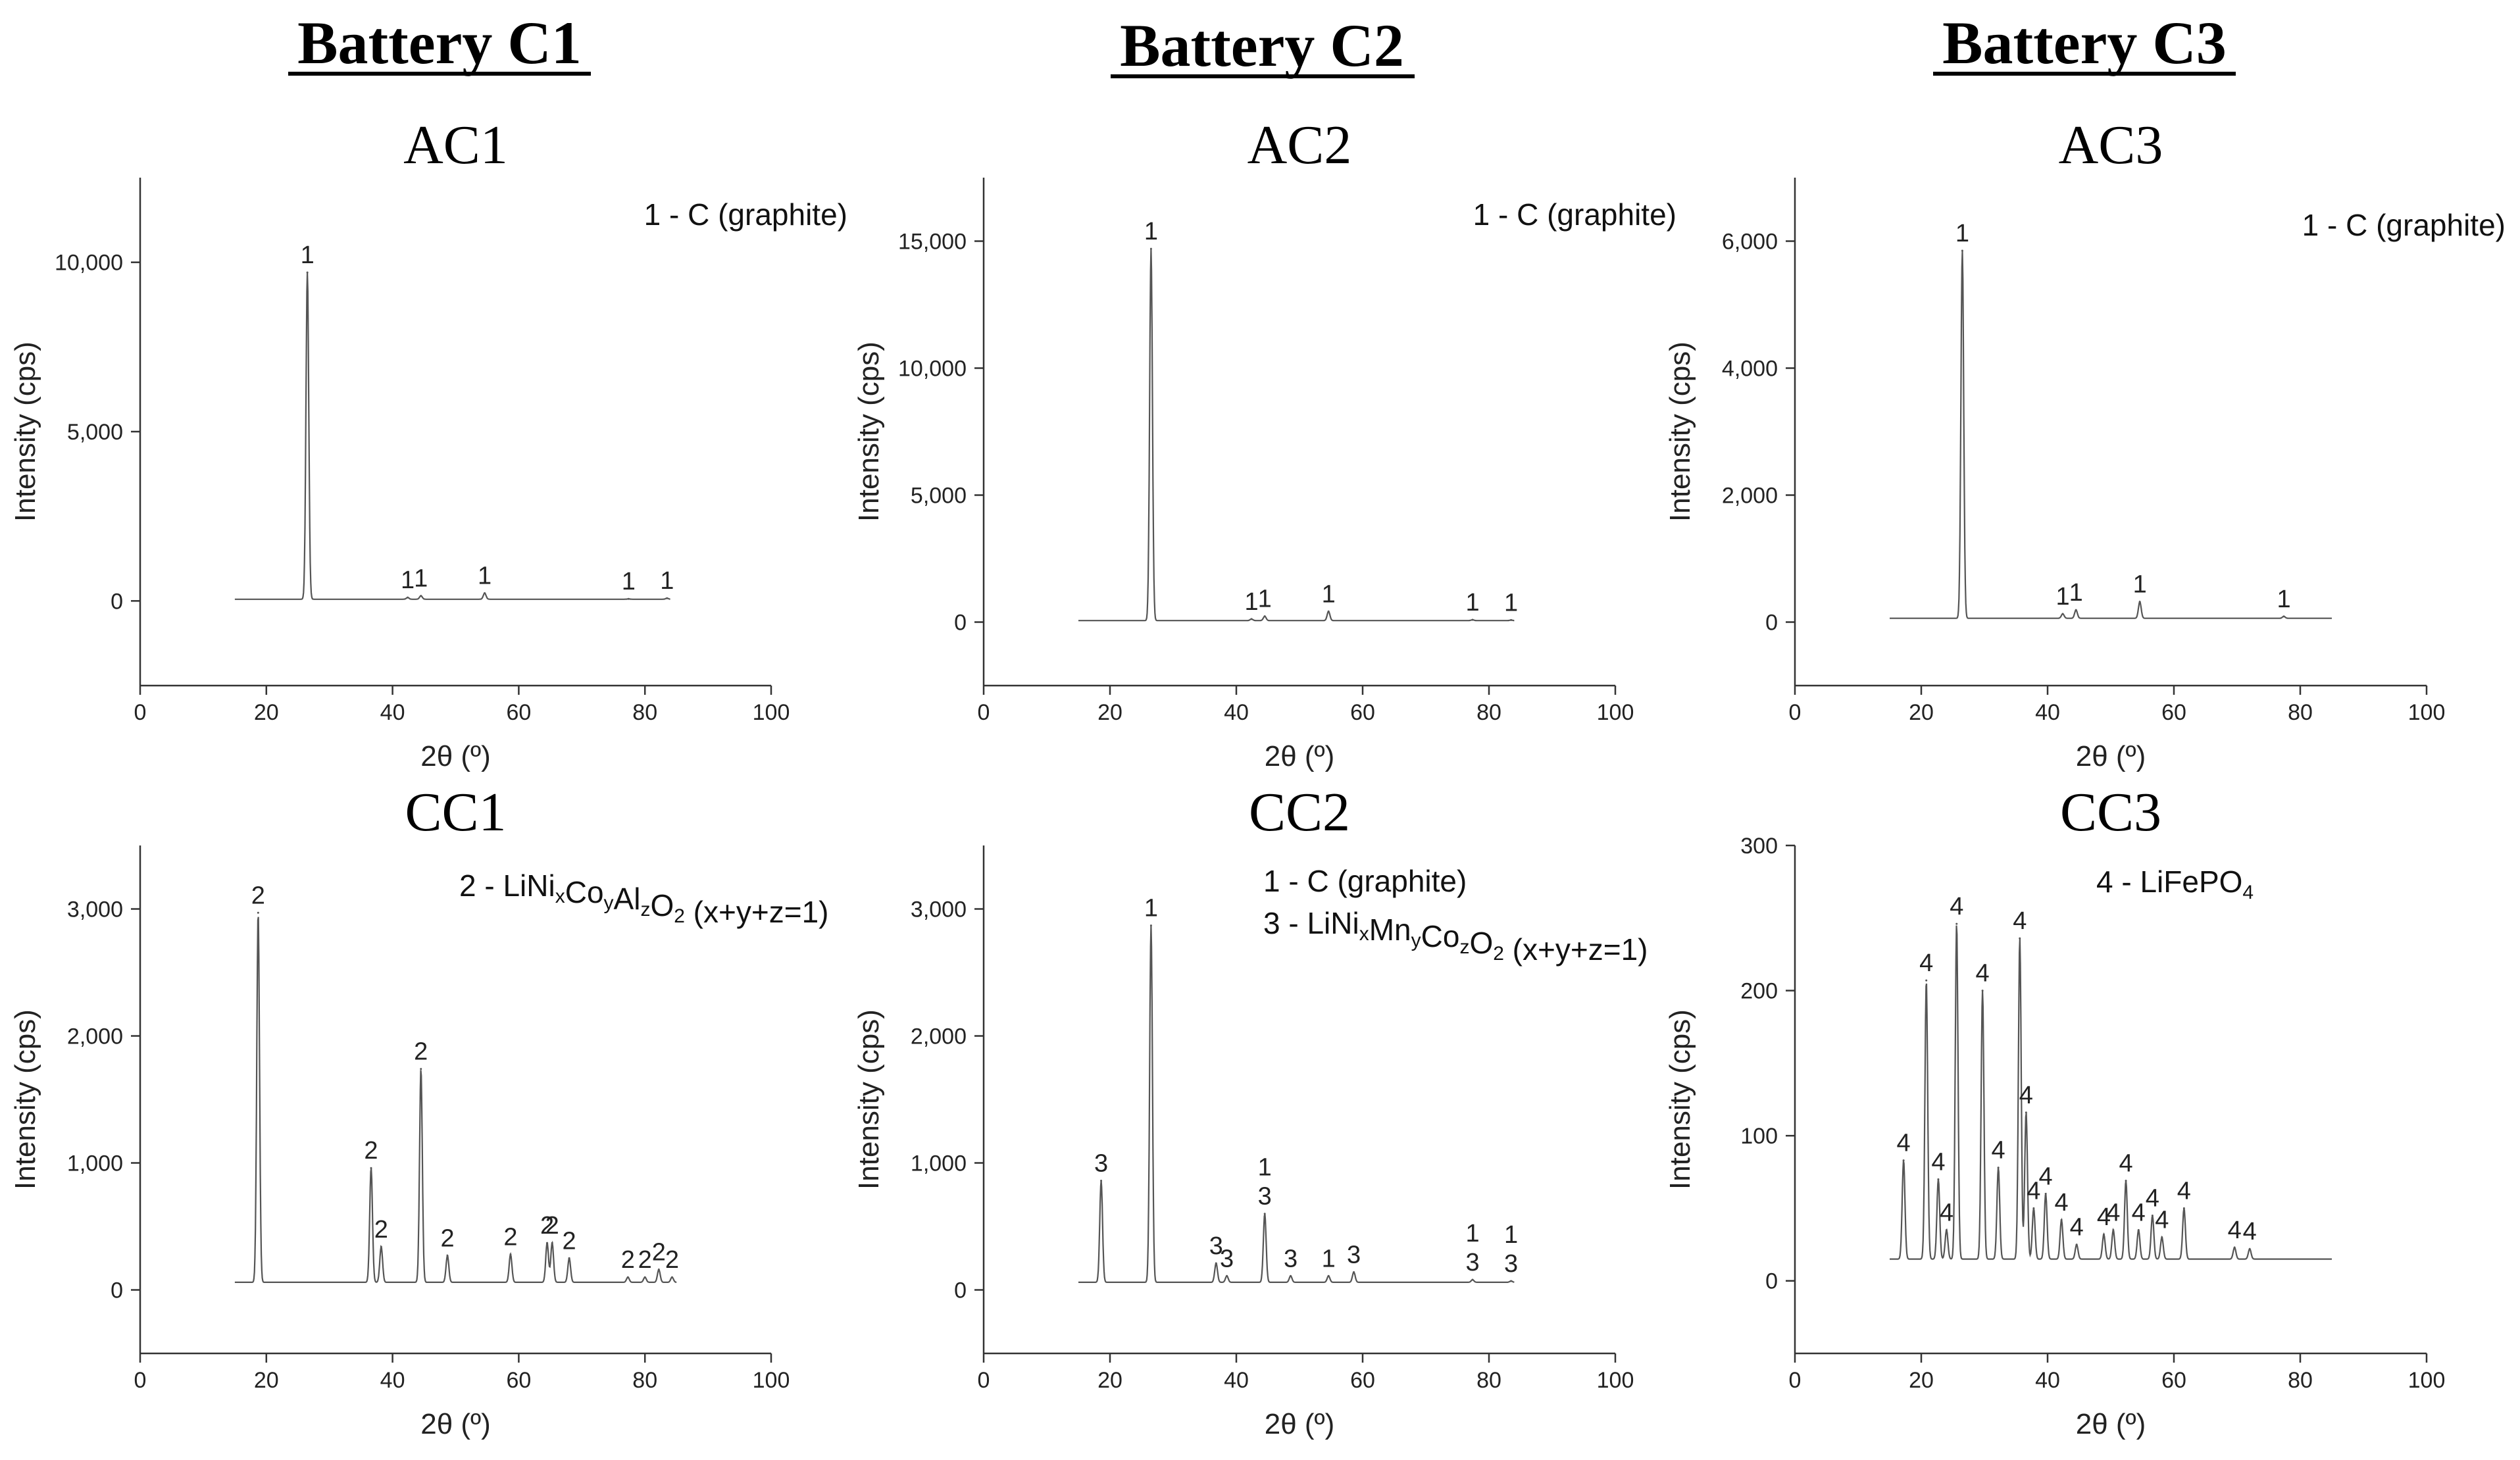 This screenshot has width=2520, height=1460. What do you see at coordinates (1227, 1258) in the screenshot?
I see `peak-label-cc2-4: 3` at bounding box center [1227, 1258].